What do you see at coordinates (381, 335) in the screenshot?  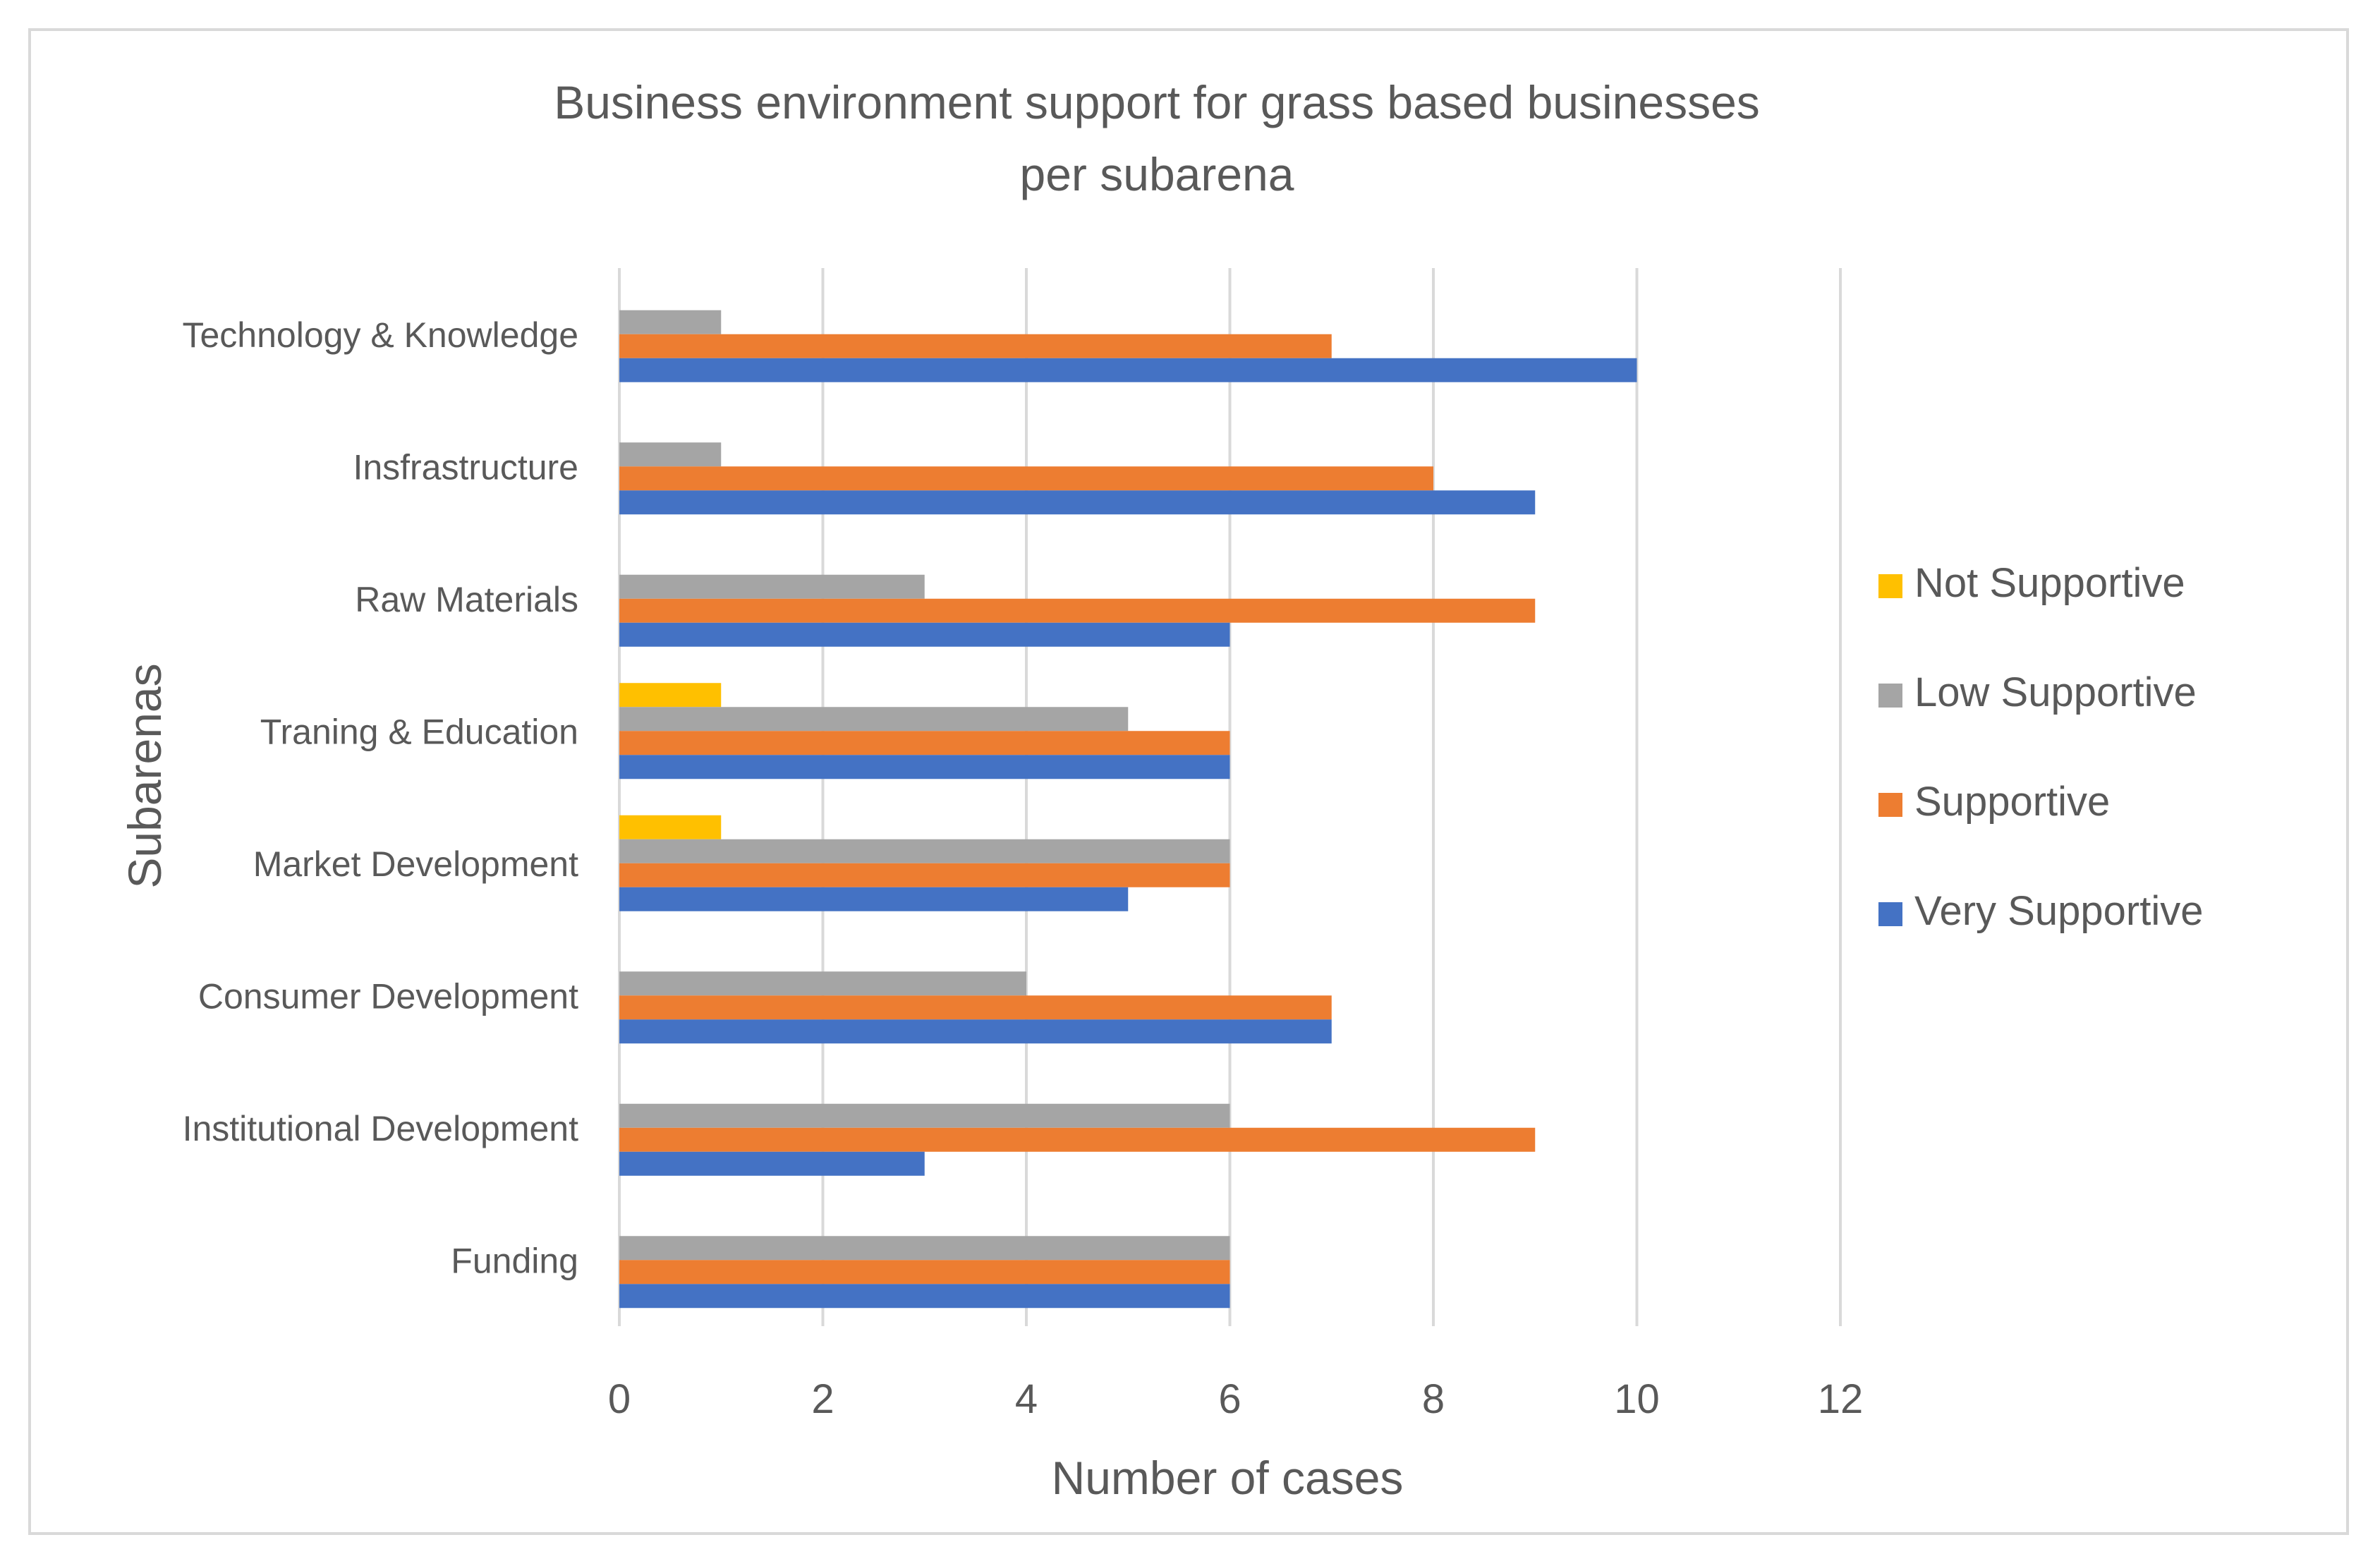 I see `y-tick-label: Technology & Knowledge` at bounding box center [381, 335].